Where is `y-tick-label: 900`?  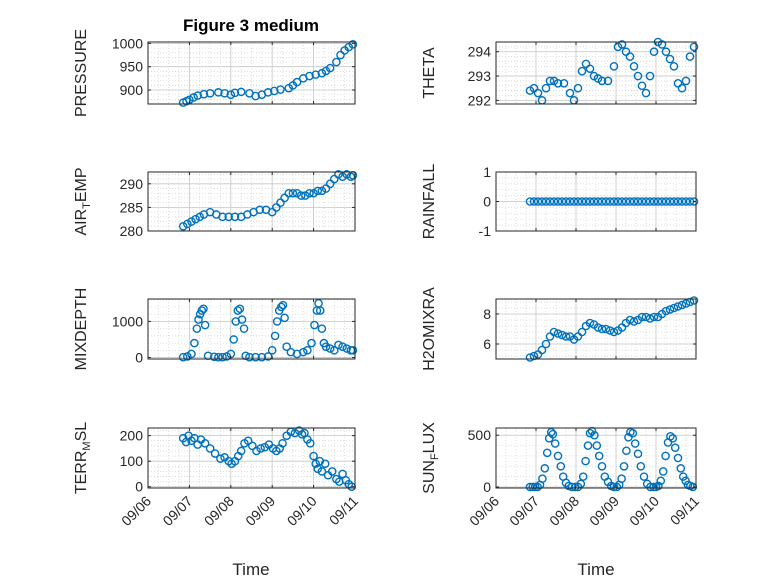
y-tick-label: 900 is located at coordinates (132, 90).